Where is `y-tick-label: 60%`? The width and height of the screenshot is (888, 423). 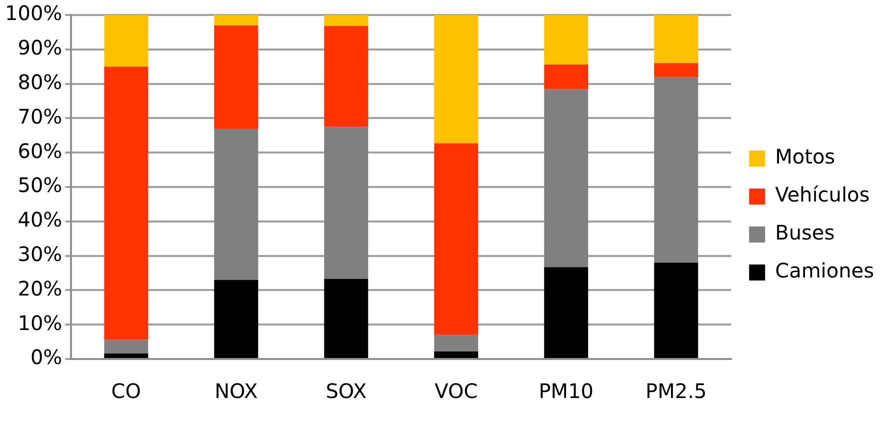 y-tick-label: 60% is located at coordinates (40, 150).